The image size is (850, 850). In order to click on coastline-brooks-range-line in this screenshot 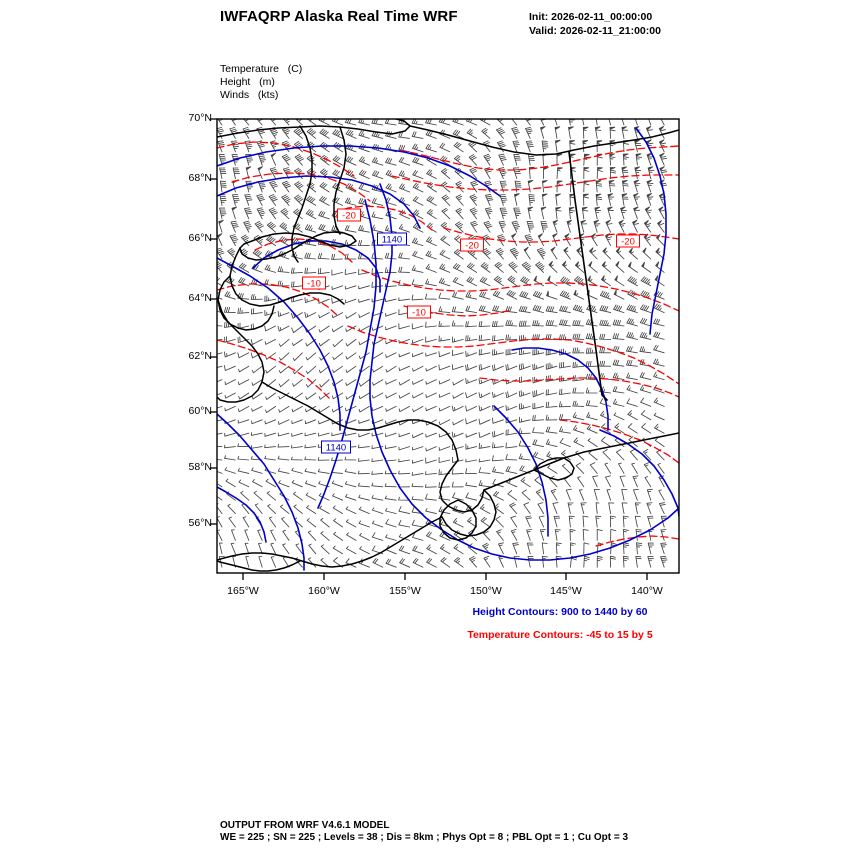, I will do `click(340, 180)`.